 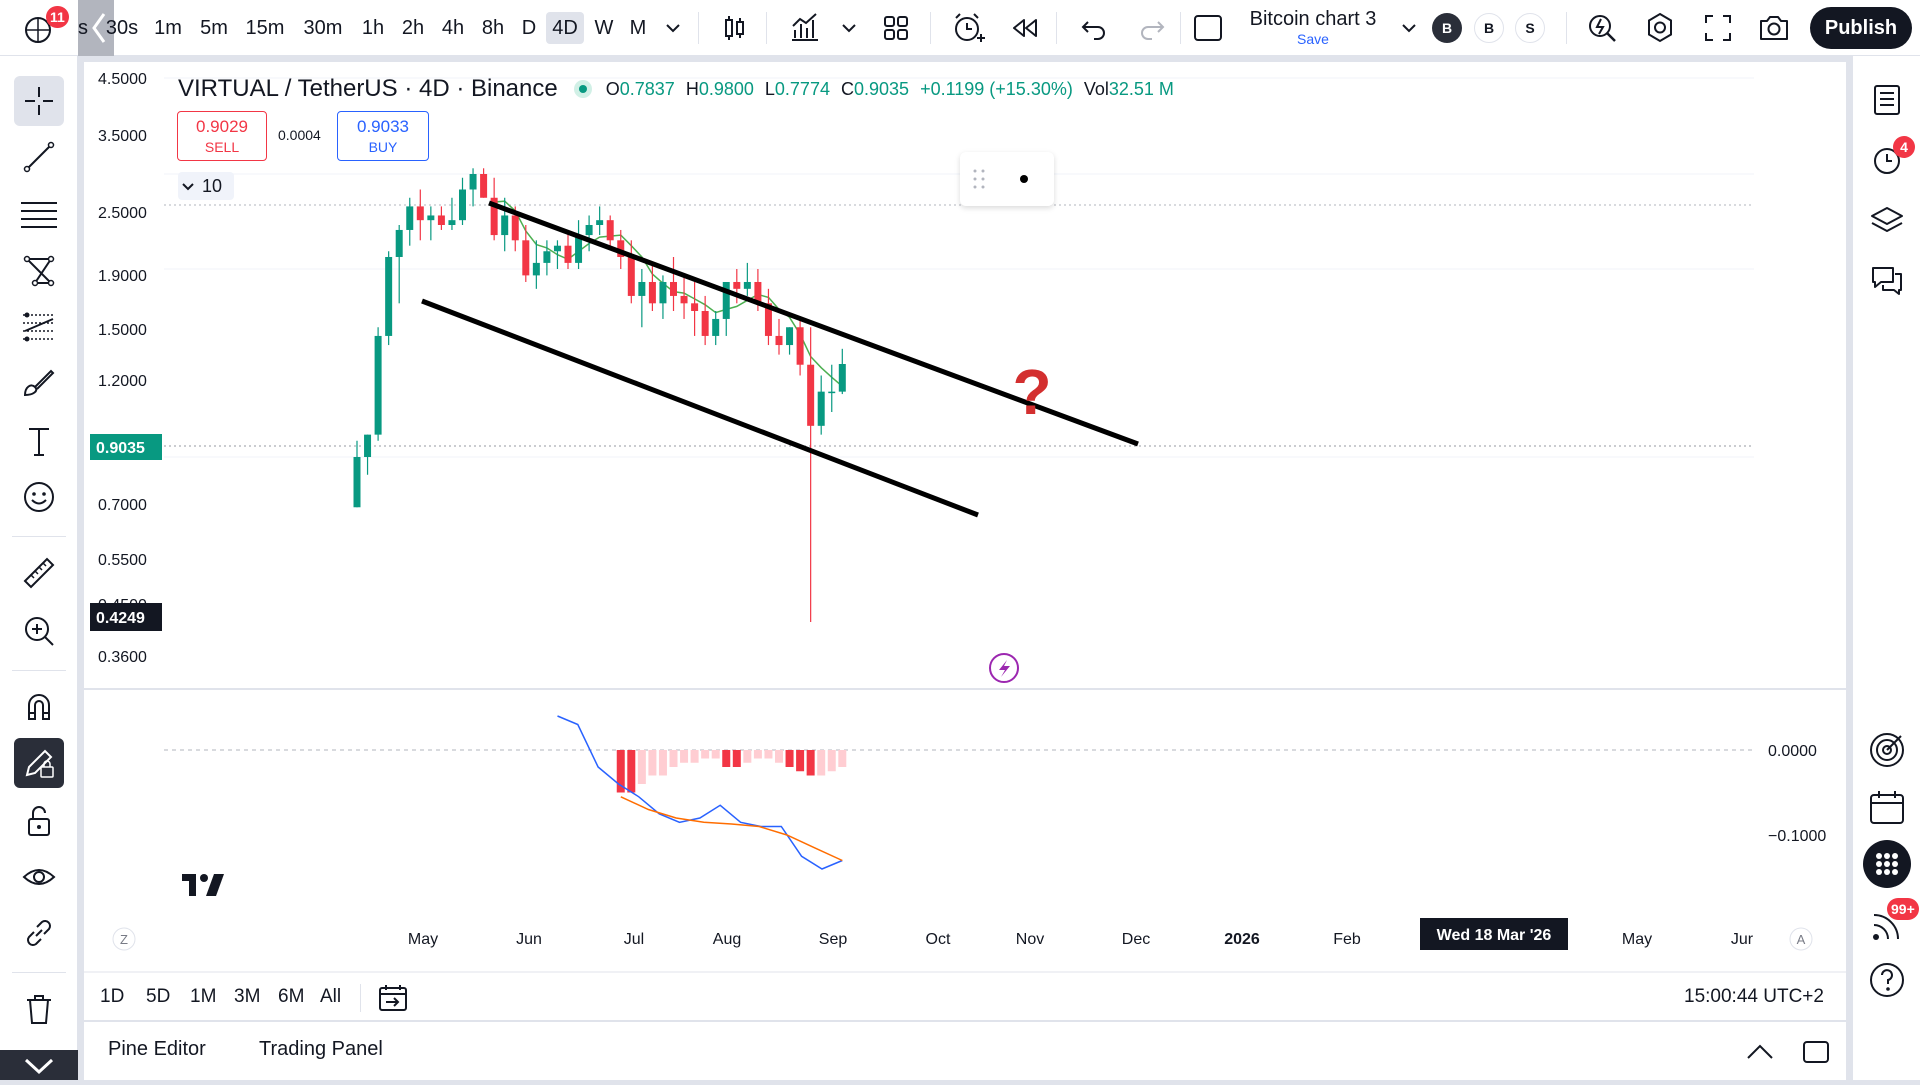 I want to click on grid-layout-icon, so click(x=896, y=28).